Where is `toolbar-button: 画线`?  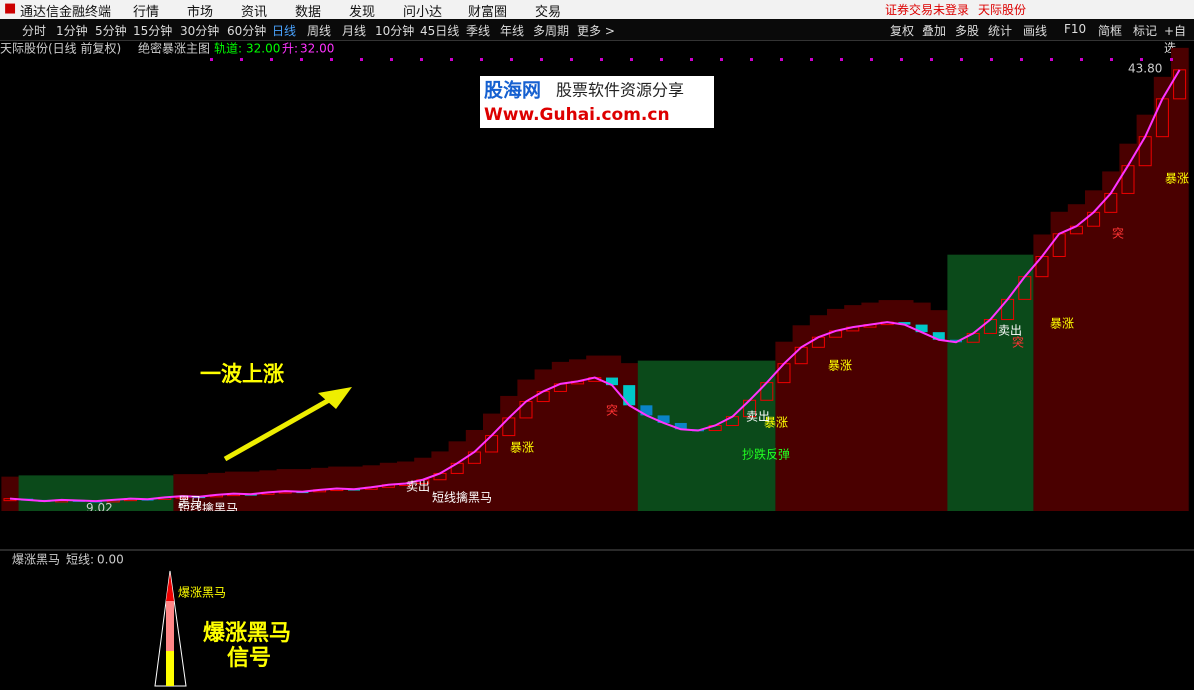
toolbar-button: 画线 is located at coordinates (1035, 31).